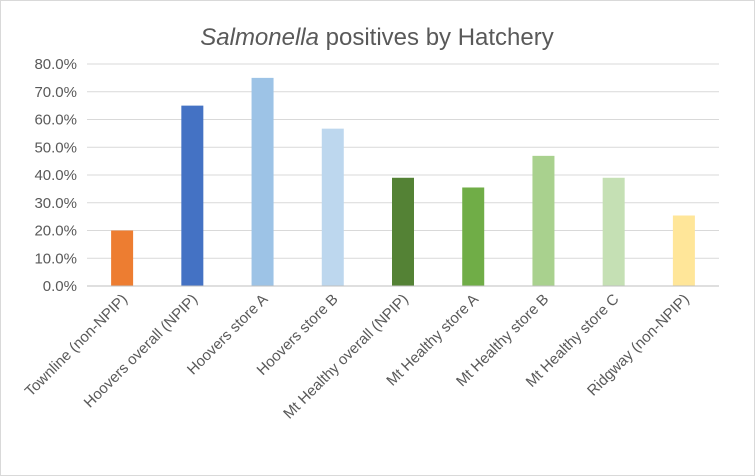 The width and height of the screenshot is (755, 476). Describe the element at coordinates (436, 37) in the screenshot. I see `chart-title-rest: positives by Hatchery` at that location.